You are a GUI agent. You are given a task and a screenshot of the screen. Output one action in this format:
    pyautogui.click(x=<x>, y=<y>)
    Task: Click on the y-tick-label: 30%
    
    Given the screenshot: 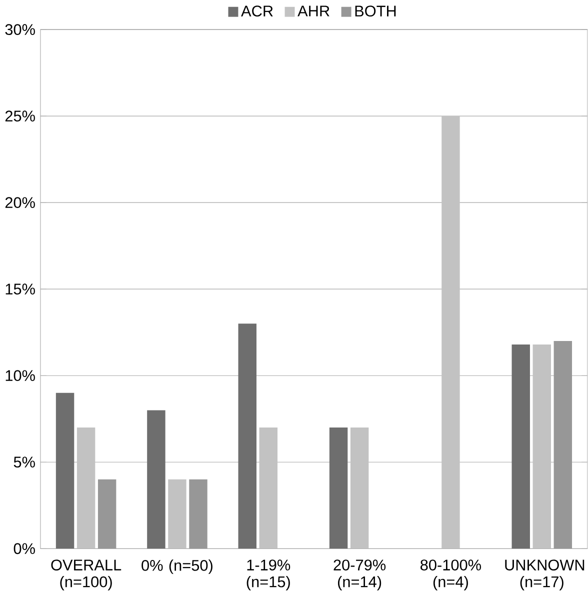 What is the action you would take?
    pyautogui.click(x=20, y=30)
    